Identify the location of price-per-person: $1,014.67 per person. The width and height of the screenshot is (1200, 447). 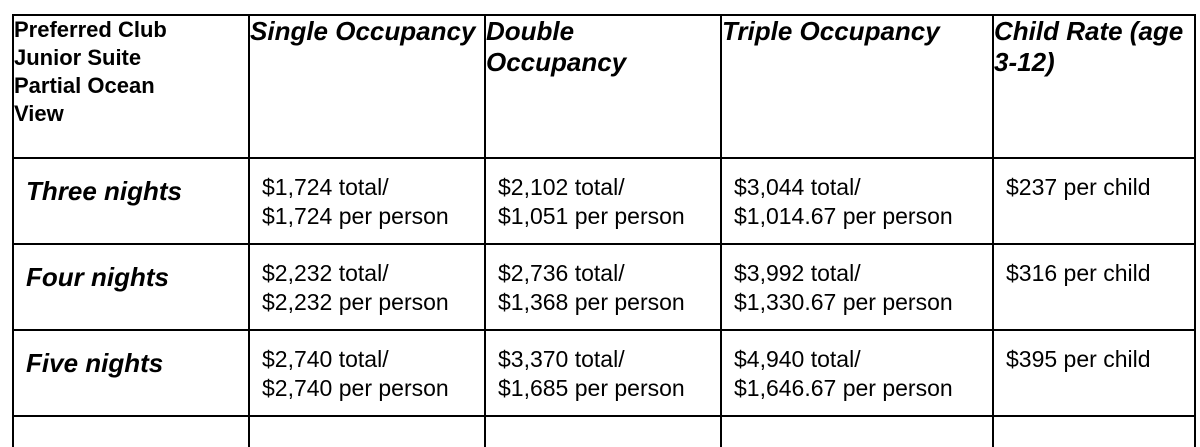
(843, 216).